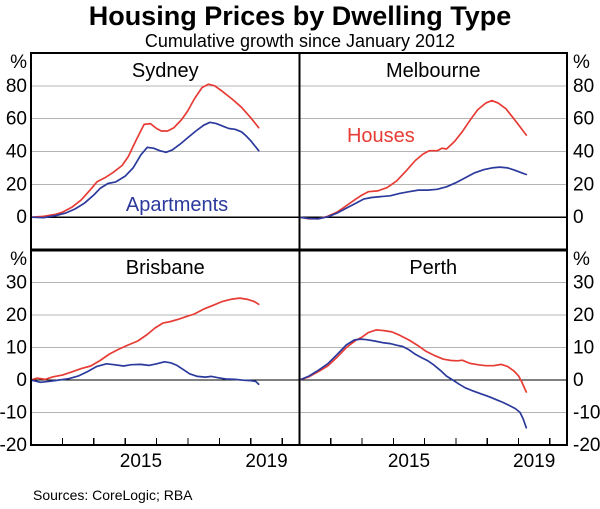 The width and height of the screenshot is (600, 509). Describe the element at coordinates (113, 495) in the screenshot. I see `chart-sources: Sources: CoreLogic; RBA` at that location.